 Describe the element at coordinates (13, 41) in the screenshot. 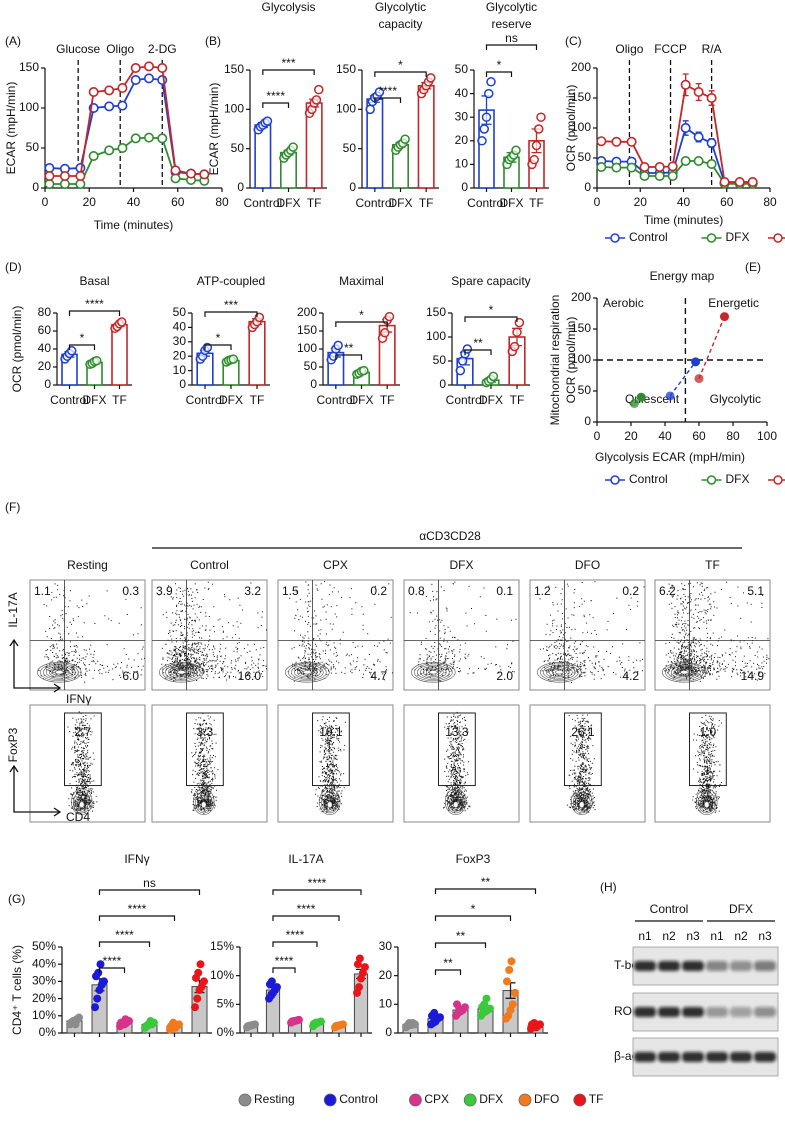

I see `panel-label: (A)` at that location.